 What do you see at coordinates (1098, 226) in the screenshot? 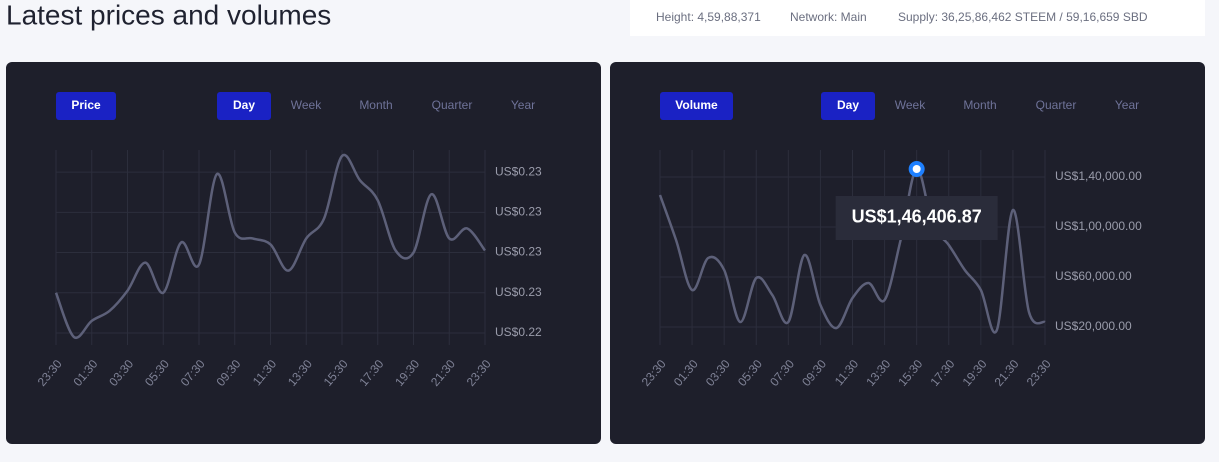
I see `y-tick-label: US$1,00,000.00` at bounding box center [1098, 226].